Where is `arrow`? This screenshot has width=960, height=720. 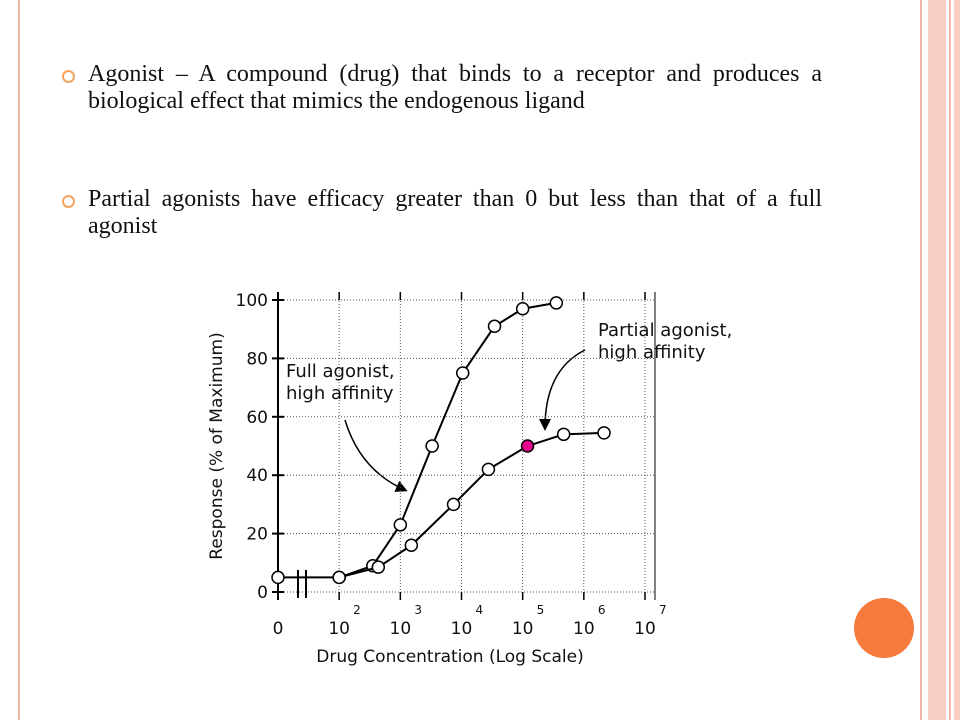
arrow is located at coordinates (376, 455).